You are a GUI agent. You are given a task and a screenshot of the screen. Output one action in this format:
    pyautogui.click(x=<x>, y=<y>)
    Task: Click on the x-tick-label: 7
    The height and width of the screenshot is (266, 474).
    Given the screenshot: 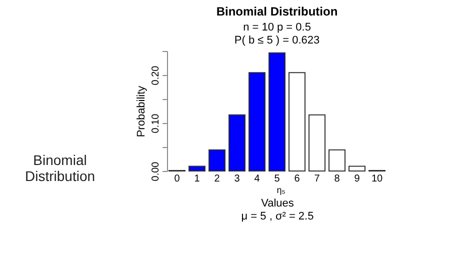 What is the action you would take?
    pyautogui.click(x=317, y=179)
    